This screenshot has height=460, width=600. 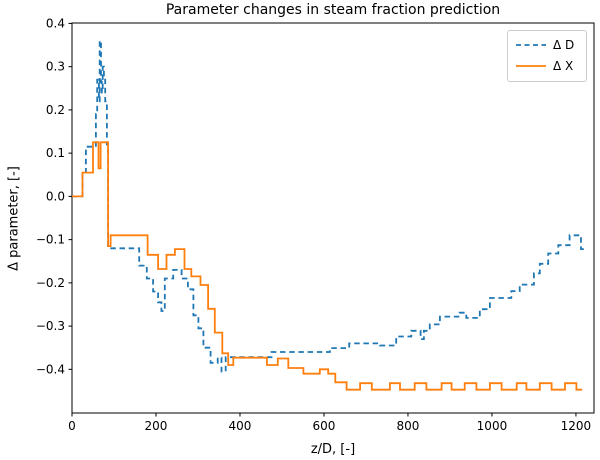 I want to click on y-tick-label: 0.1, so click(x=55, y=153).